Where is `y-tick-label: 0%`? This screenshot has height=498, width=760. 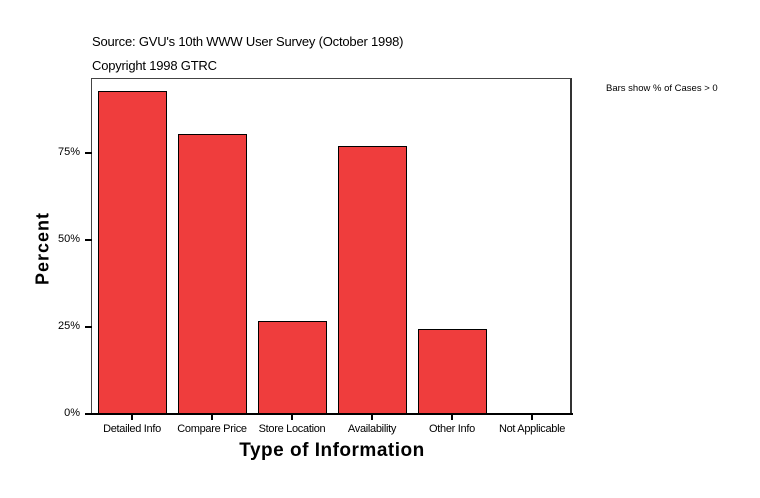
y-tick-label: 0% is located at coordinates (72, 413).